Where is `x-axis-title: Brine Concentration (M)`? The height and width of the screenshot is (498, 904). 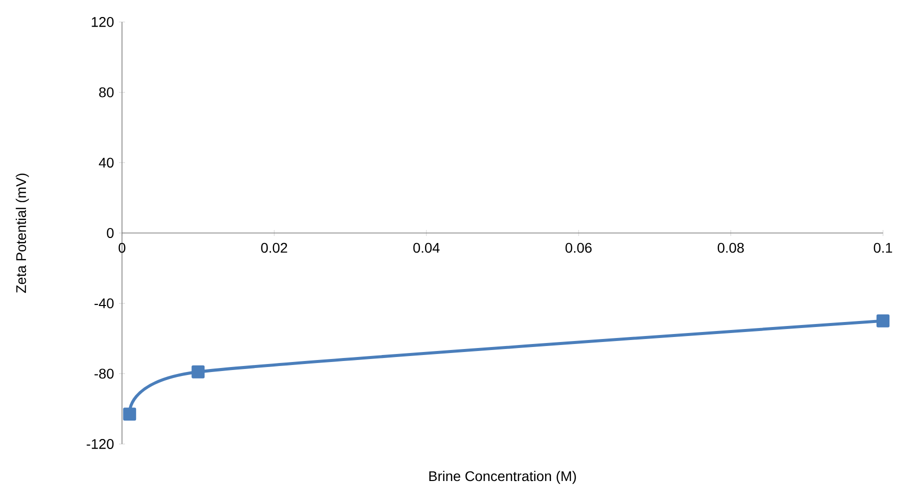 x-axis-title: Brine Concentration (M) is located at coordinates (502, 477).